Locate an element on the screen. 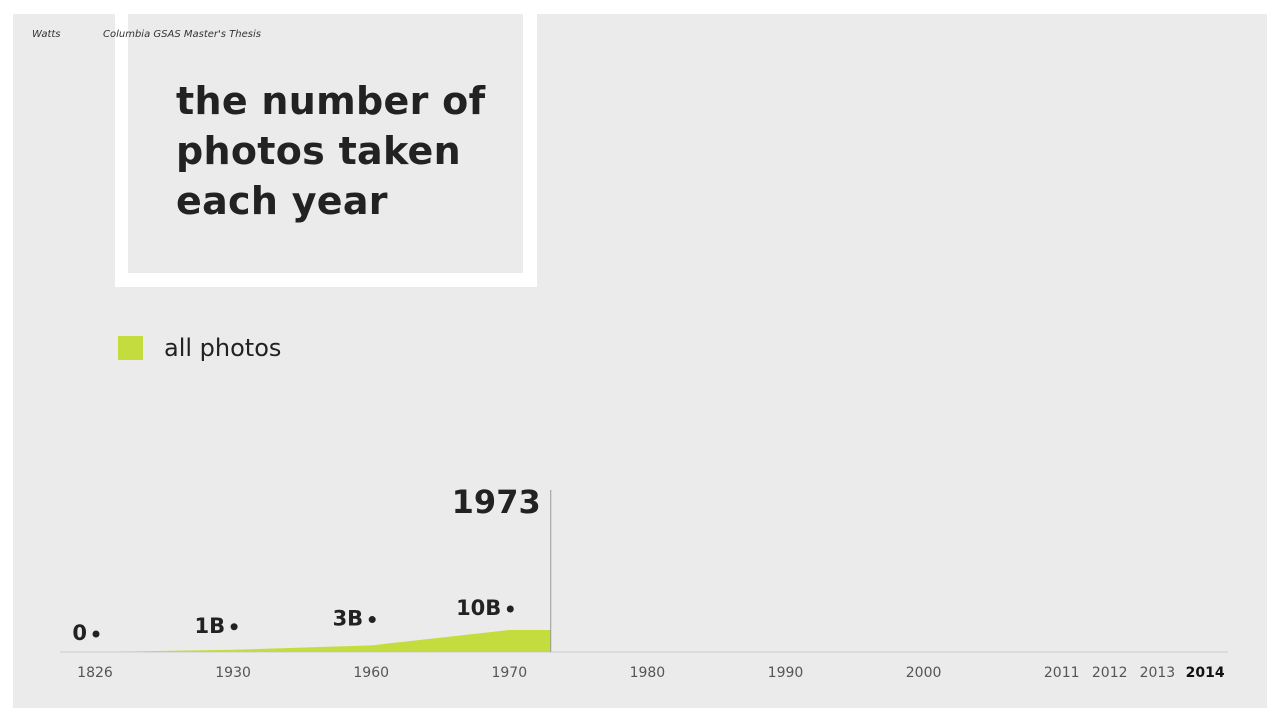 Image resolution: width=1280 pixels, height=720 pixels. value-label: 0 is located at coordinates (79, 633).